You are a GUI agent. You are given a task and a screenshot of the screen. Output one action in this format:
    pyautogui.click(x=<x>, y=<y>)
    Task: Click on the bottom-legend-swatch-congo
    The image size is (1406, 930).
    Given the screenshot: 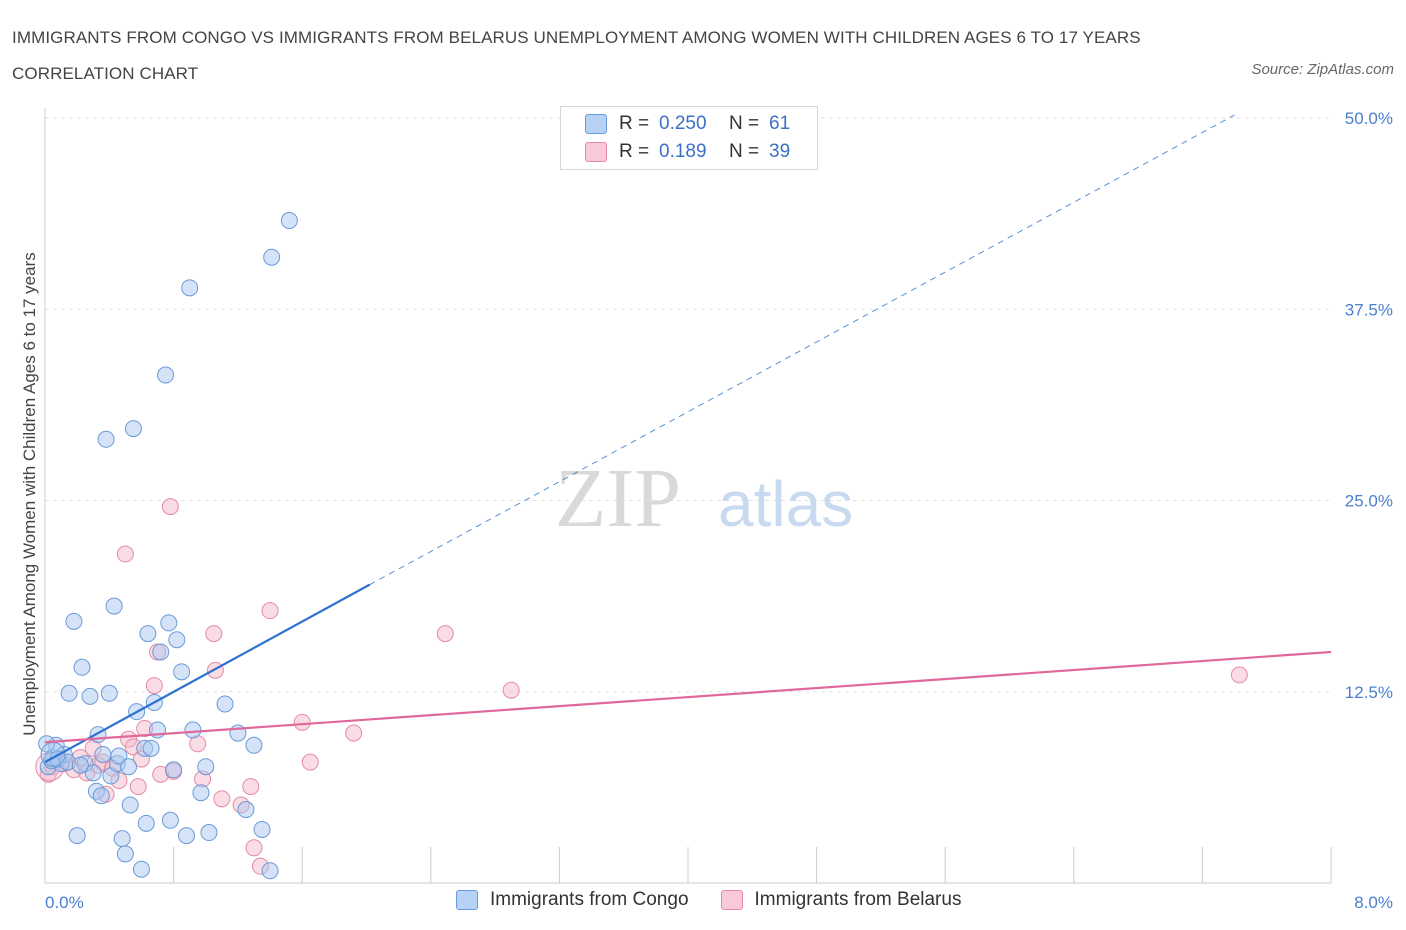 What is the action you would take?
    pyautogui.click(x=467, y=900)
    